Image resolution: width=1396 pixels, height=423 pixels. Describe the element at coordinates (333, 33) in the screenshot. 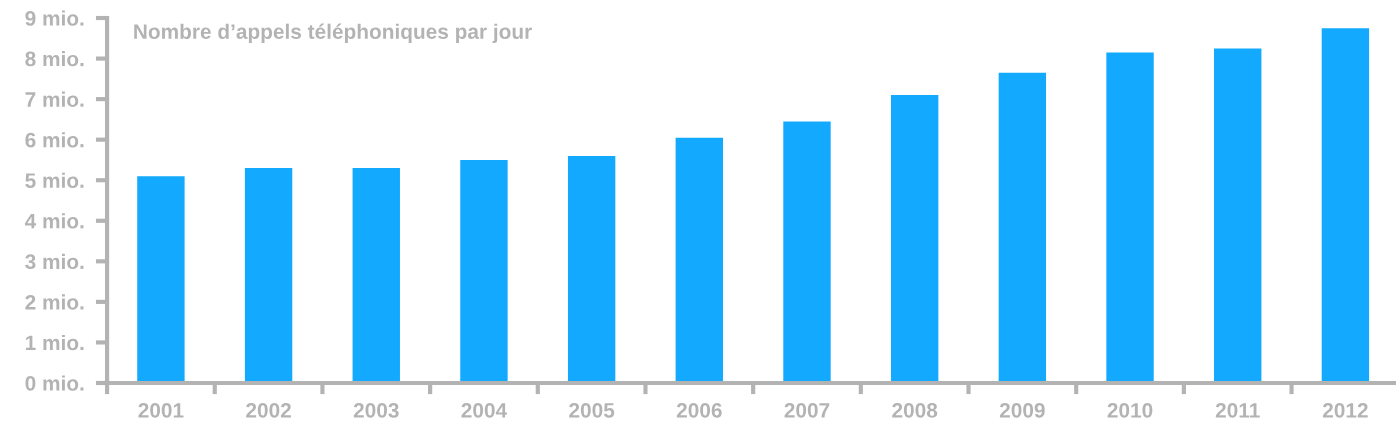

I see `chart-title: Nombre d’appels téléphoniques par jour` at that location.